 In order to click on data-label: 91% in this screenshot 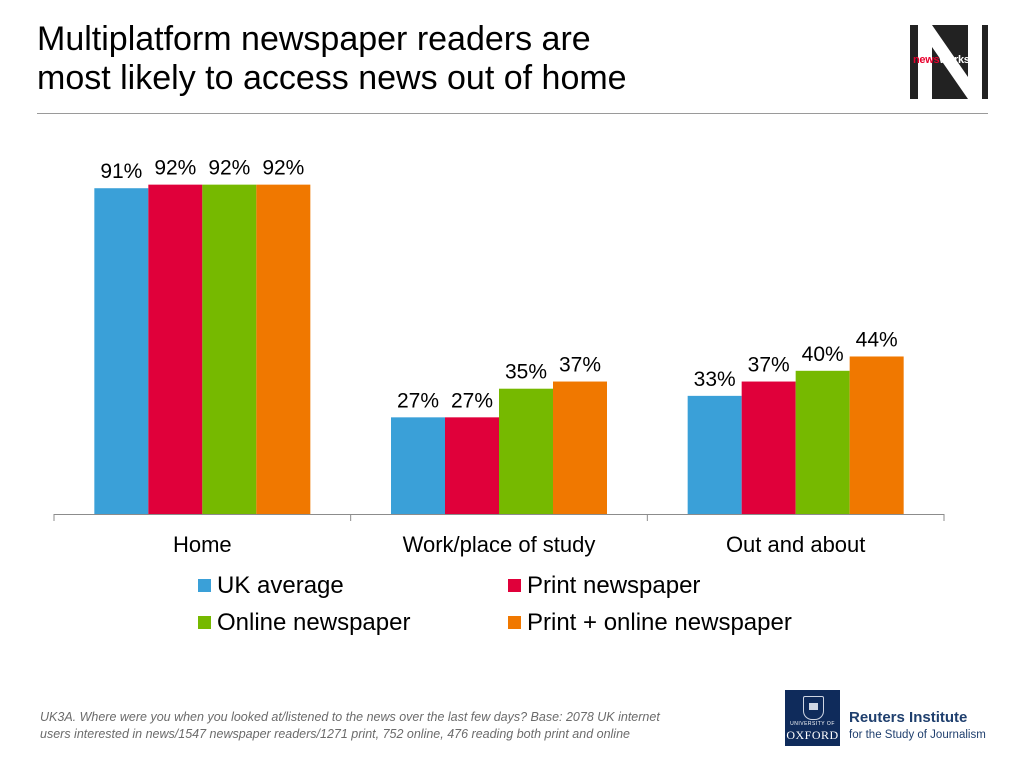, I will do `click(121, 171)`.